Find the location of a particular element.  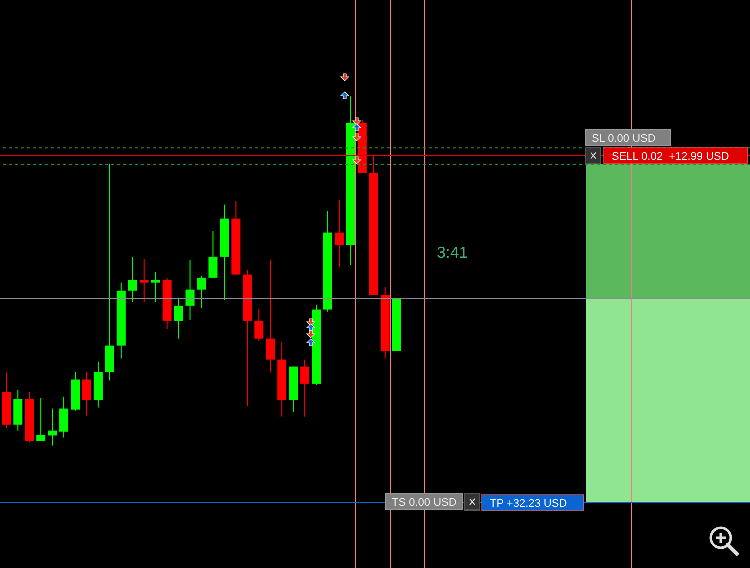

ref-line-label: SELL 0.02 +12.99 USD is located at coordinates (671, 156).